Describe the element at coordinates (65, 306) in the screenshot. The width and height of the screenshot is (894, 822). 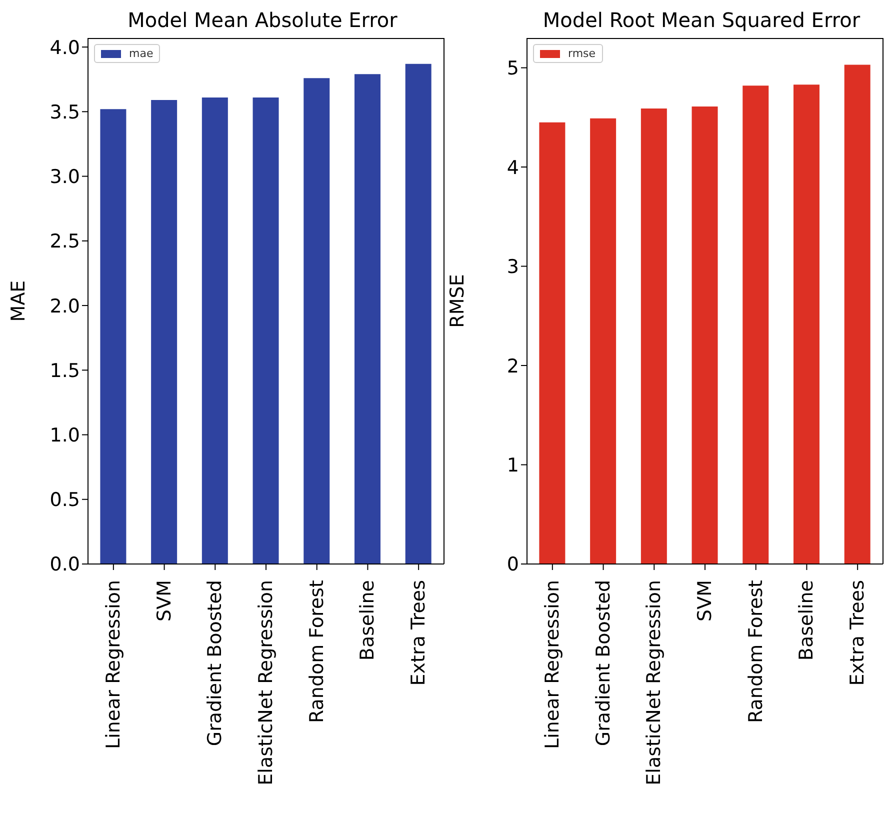
I see `y-tick-label: 2.0` at that location.